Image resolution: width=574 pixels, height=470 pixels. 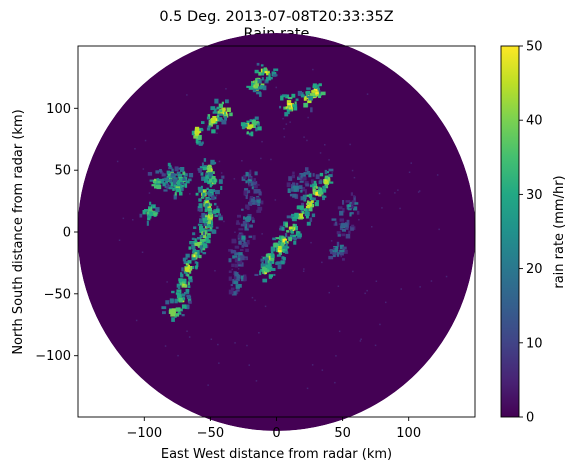 I want to click on western-band, so click(x=193, y=240).